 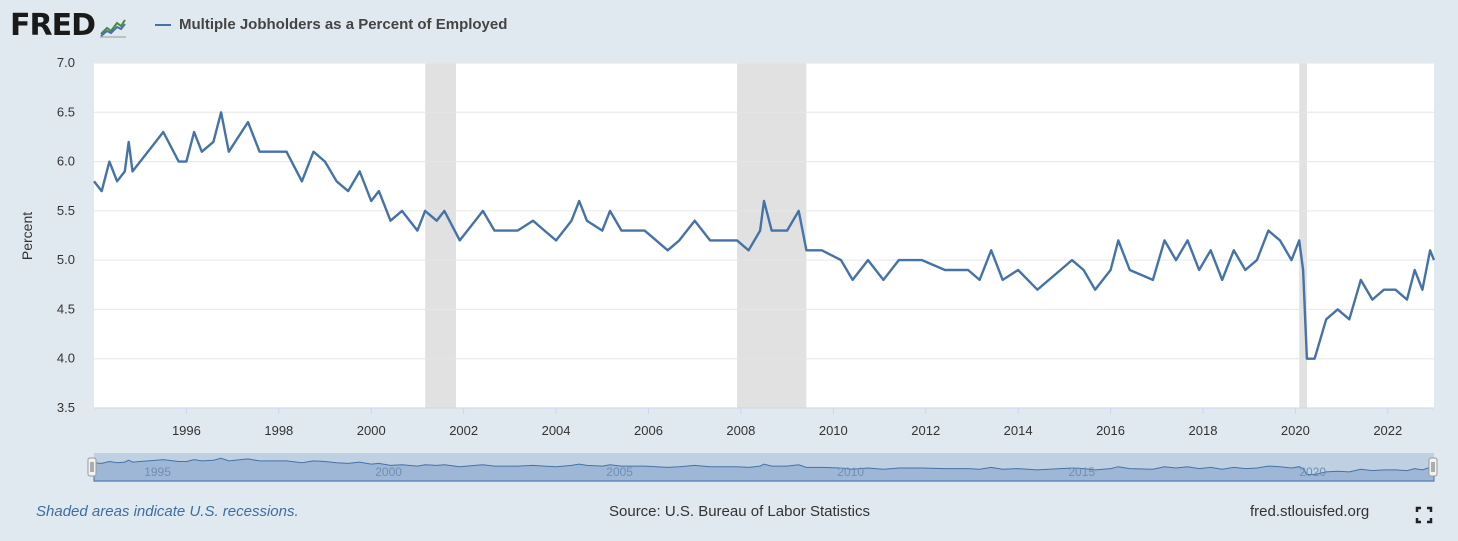 I want to click on fullscreen-icon, so click(x=1424, y=515).